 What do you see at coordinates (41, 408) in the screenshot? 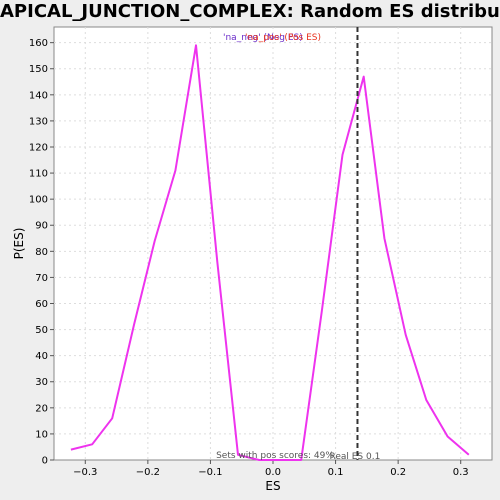
I see `y-tick-label: 20` at bounding box center [41, 408].